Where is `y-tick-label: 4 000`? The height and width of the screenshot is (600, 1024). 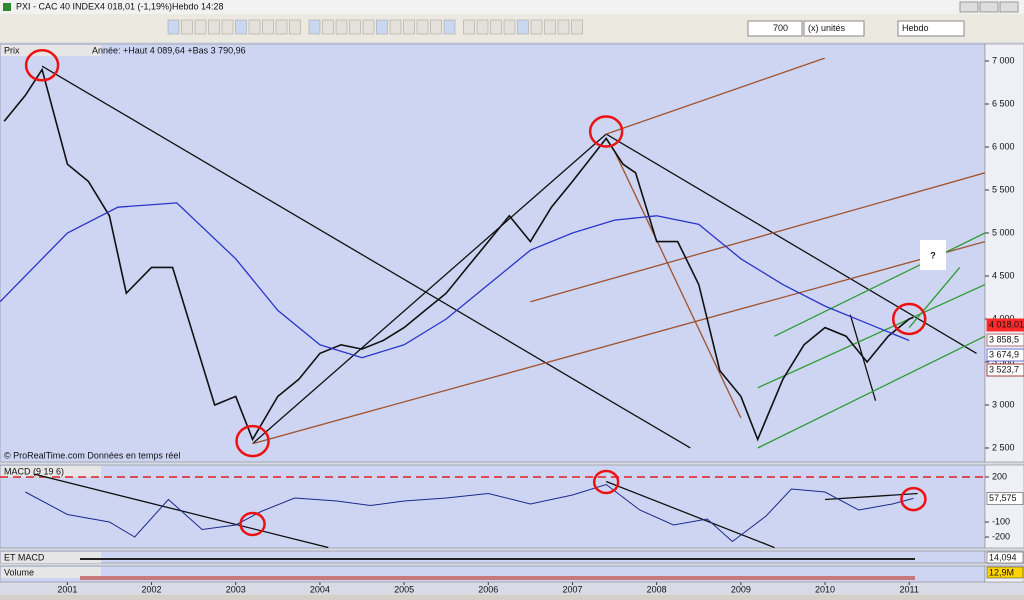
y-tick-label: 4 000 is located at coordinates (1003, 318).